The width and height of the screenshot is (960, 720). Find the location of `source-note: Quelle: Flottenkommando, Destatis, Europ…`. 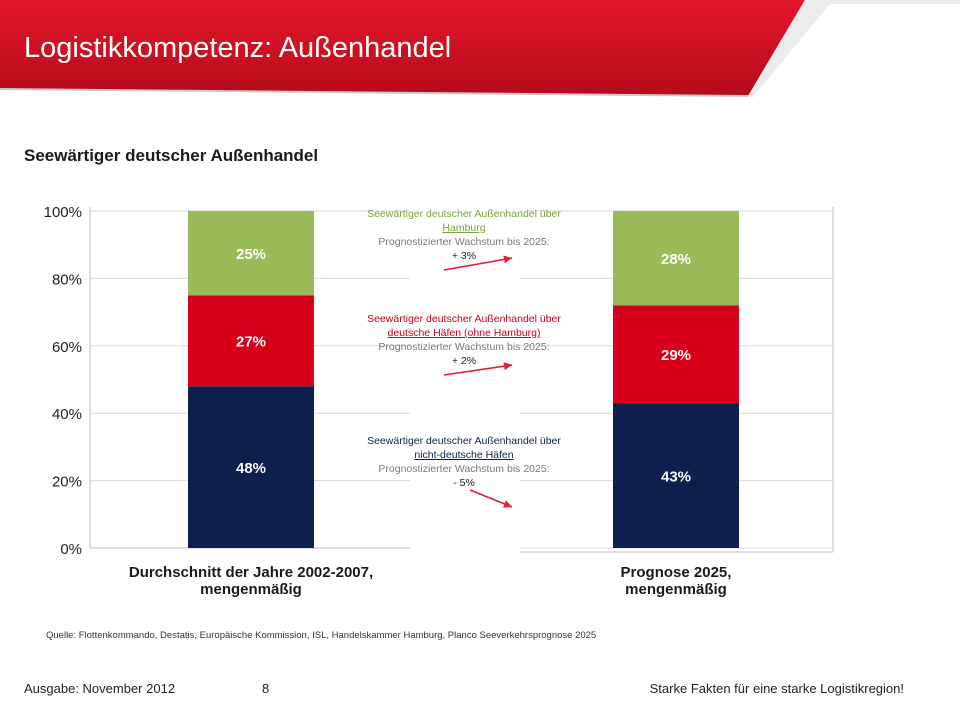

source-note: Quelle: Flottenkommando, Destatis, Europ… is located at coordinates (321, 635).